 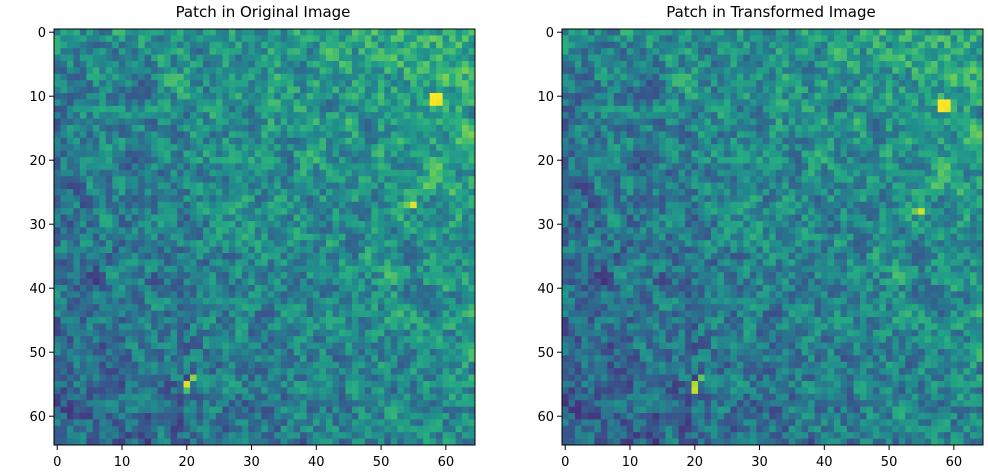 I want to click on y-tick-label: 10, so click(x=37, y=97).